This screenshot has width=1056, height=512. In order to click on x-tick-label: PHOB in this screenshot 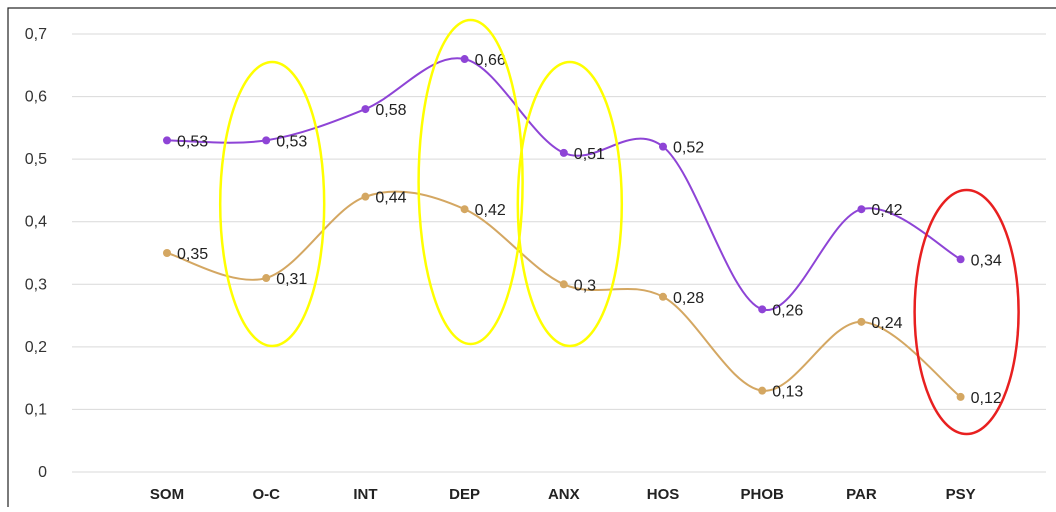, I will do `click(763, 494)`.